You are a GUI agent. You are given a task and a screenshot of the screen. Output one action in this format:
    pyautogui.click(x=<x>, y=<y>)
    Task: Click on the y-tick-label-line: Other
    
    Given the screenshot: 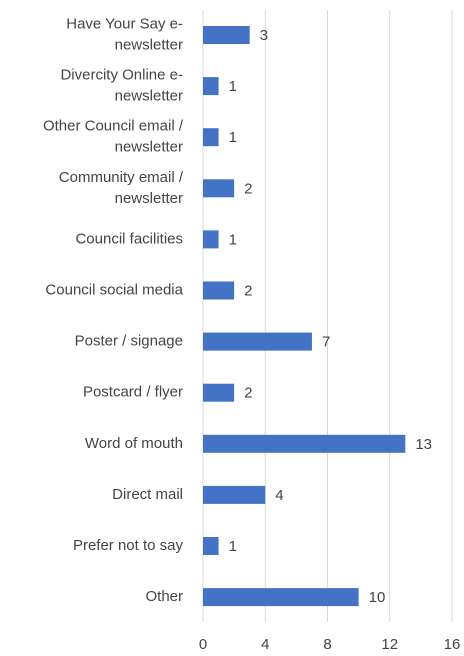 What is the action you would take?
    pyautogui.click(x=164, y=596)
    